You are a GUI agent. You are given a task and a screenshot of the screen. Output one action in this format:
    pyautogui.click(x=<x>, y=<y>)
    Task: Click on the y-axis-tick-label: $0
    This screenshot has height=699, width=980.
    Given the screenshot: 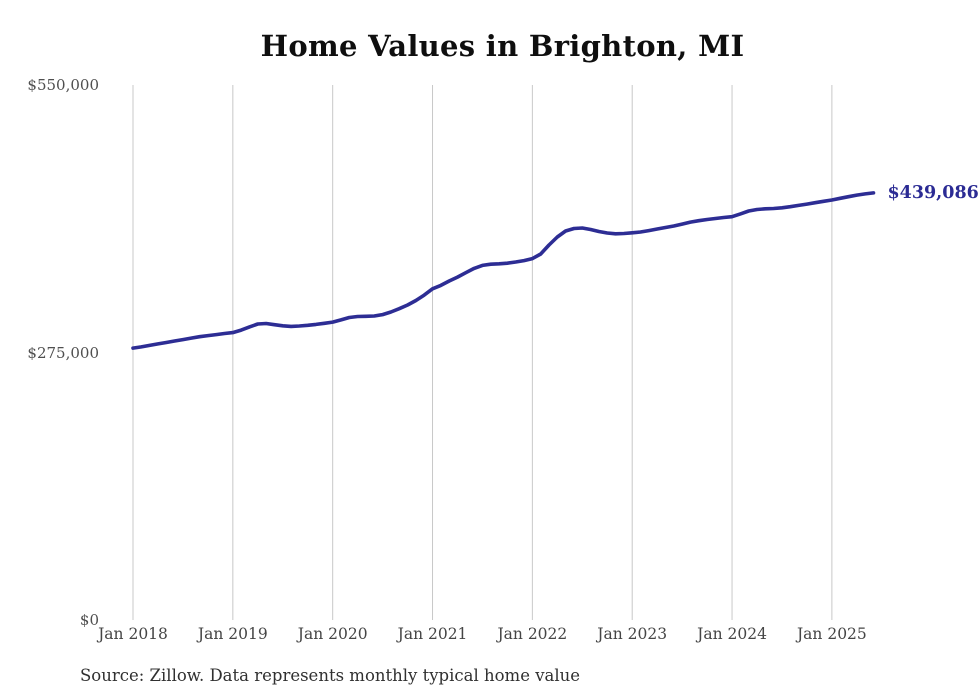 What is the action you would take?
    pyautogui.click(x=89, y=620)
    